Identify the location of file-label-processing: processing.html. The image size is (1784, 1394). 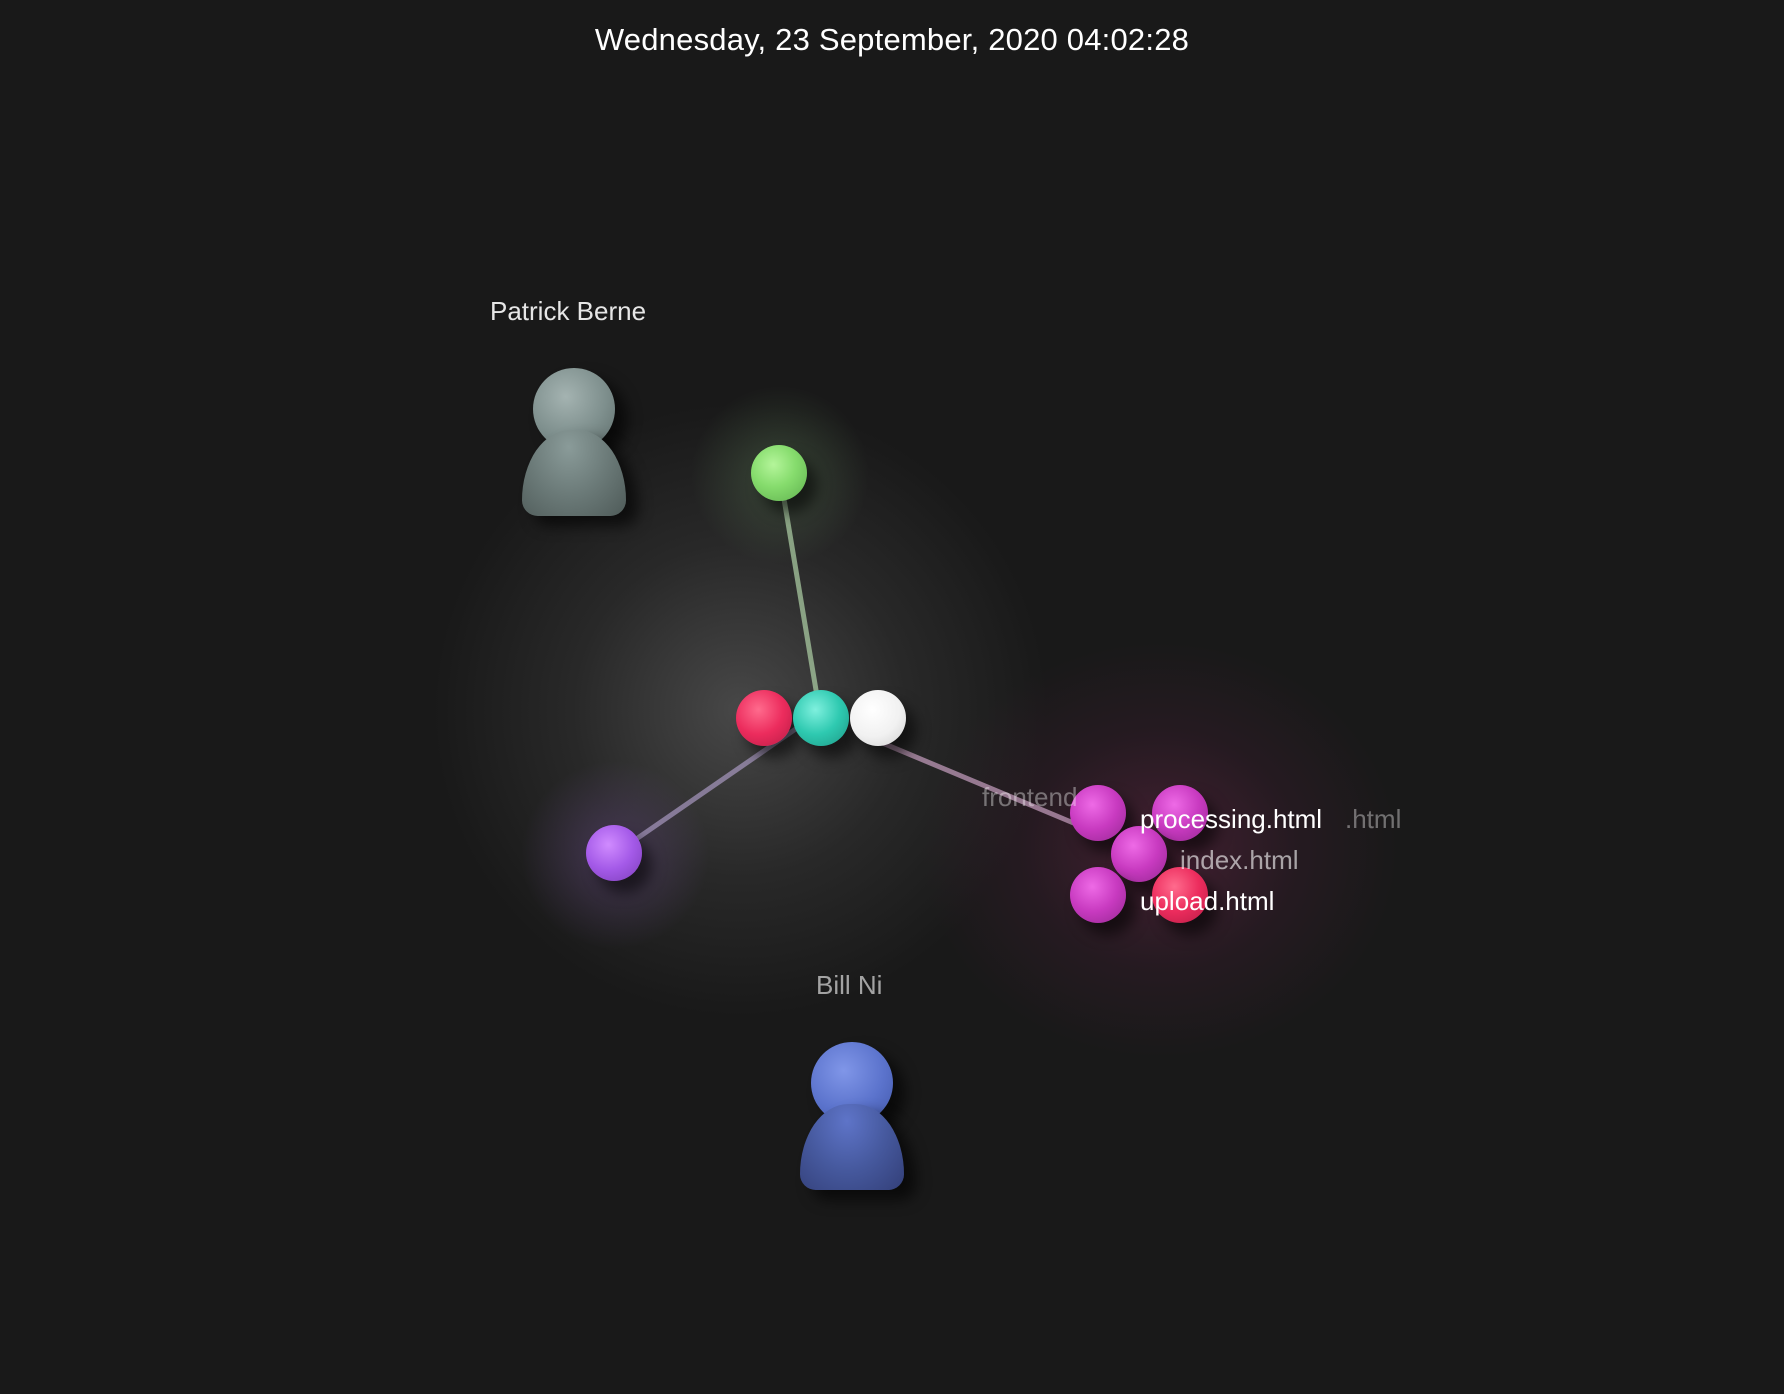
(1231, 819).